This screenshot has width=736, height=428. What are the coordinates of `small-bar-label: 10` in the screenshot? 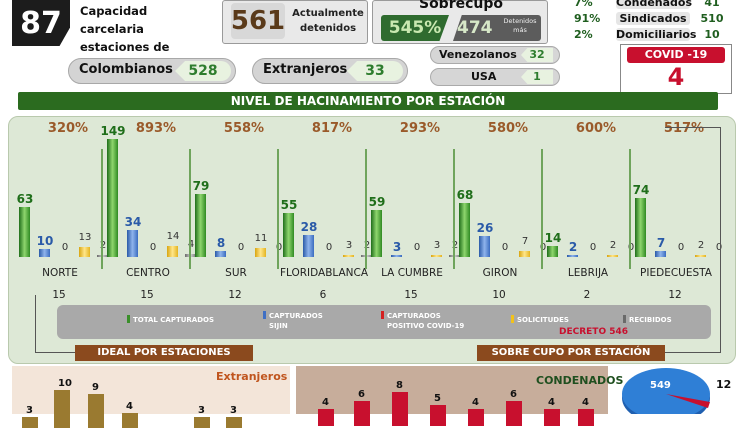 It's located at (65, 383).